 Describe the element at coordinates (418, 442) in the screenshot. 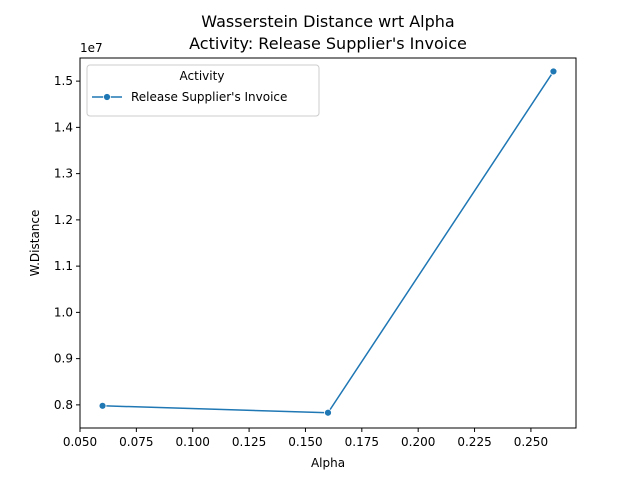

I see `x-tick-label: 0.200` at that location.